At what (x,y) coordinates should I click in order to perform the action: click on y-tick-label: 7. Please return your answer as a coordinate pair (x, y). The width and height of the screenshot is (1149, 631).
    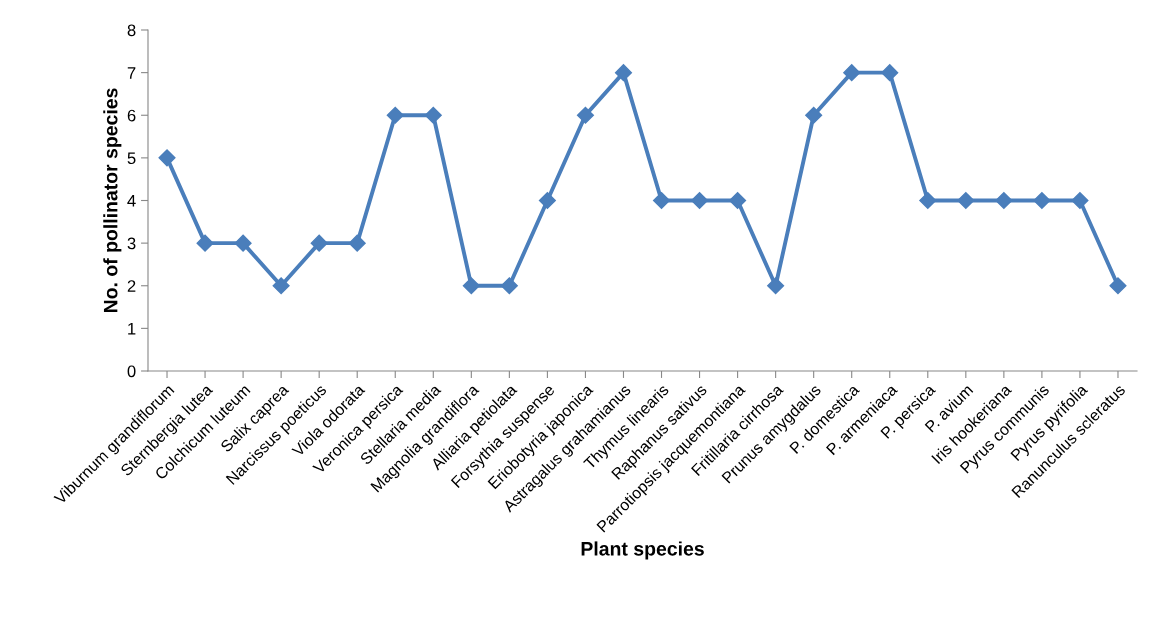
    Looking at the image, I should click on (131, 73).